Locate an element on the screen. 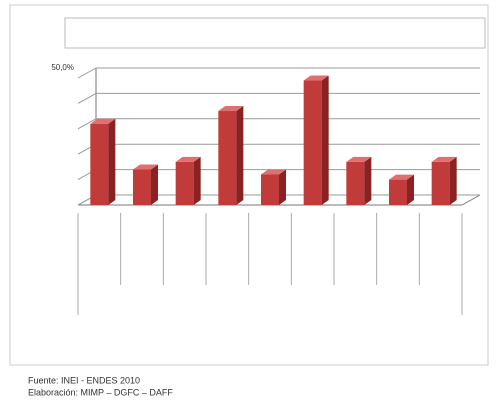 This screenshot has width=499, height=408. credits: Elaboración: MIMP – DGFC – DAFF is located at coordinates (100, 392).